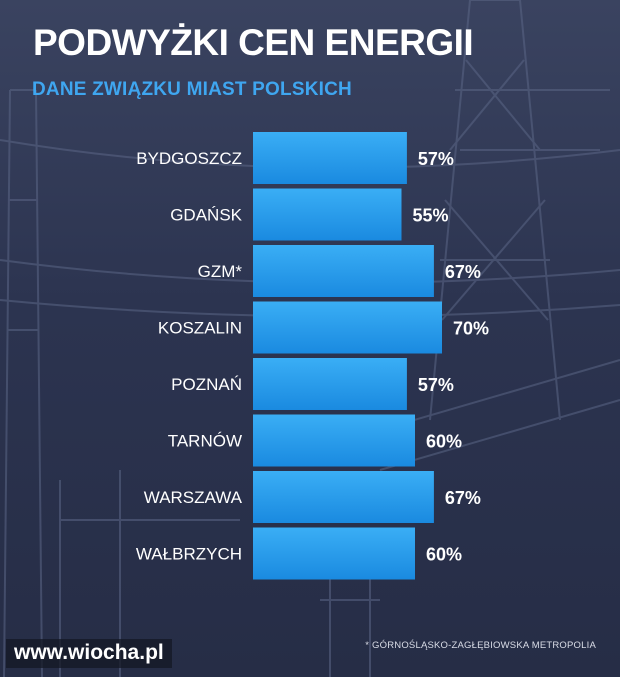 This screenshot has height=677, width=620. What do you see at coordinates (200, 328) in the screenshot?
I see `category-label: KOSZALIN` at bounding box center [200, 328].